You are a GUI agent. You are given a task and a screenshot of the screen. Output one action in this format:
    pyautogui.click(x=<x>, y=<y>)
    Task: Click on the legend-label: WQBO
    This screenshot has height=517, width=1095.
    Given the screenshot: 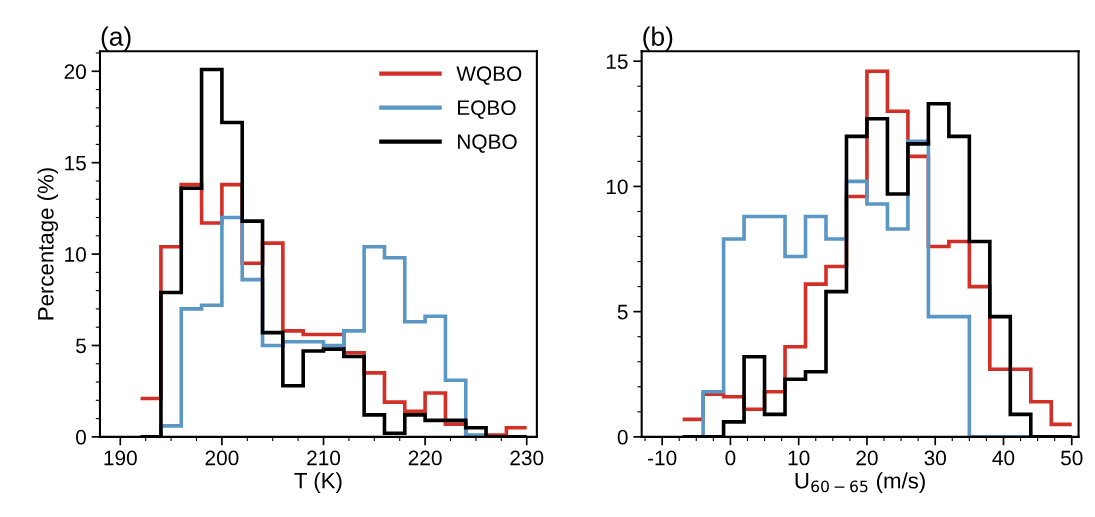 What is the action you would take?
    pyautogui.click(x=489, y=75)
    